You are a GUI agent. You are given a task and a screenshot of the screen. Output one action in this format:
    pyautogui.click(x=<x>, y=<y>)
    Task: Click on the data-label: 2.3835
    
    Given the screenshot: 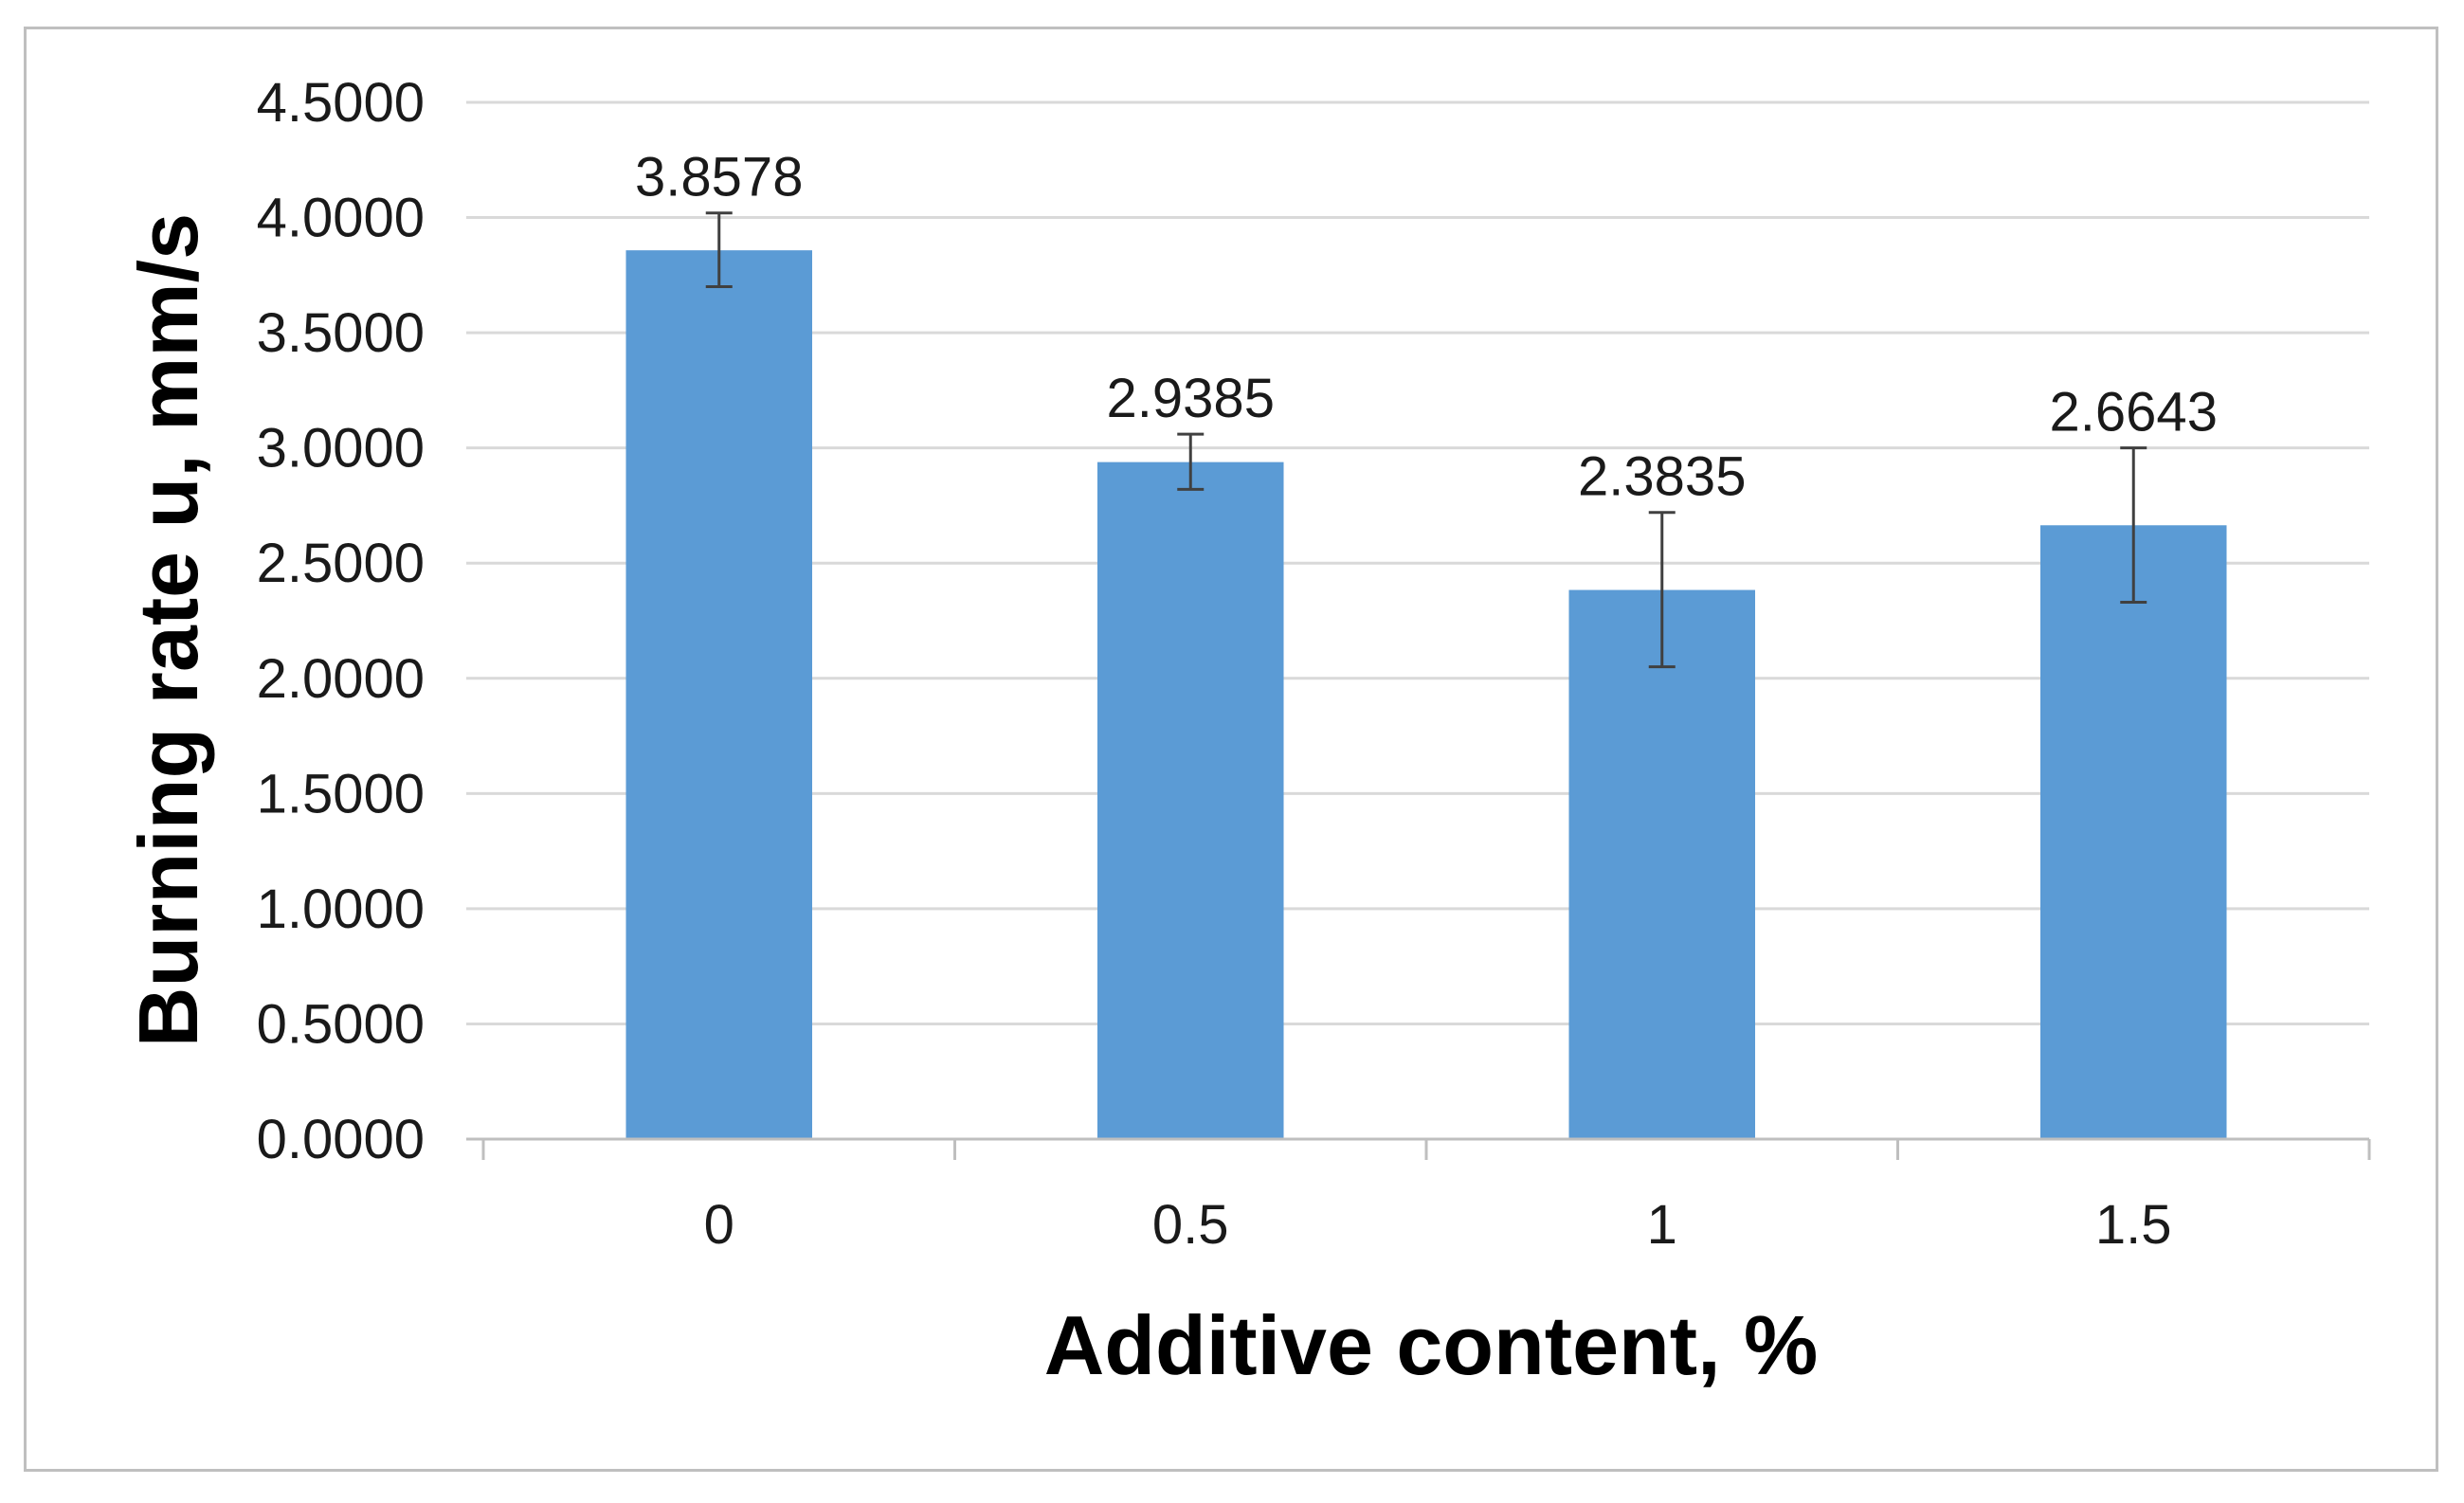 What is the action you would take?
    pyautogui.click(x=1662, y=477)
    